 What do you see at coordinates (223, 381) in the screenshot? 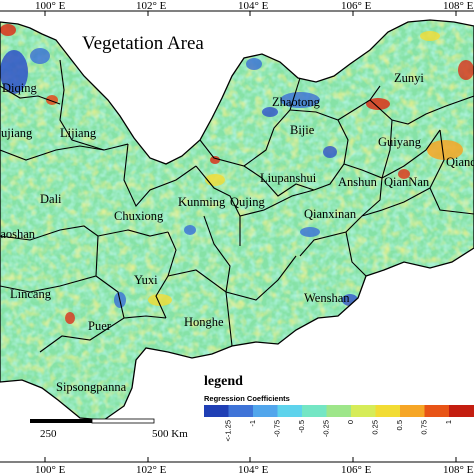
I see `legend-heading: legend` at bounding box center [223, 381].